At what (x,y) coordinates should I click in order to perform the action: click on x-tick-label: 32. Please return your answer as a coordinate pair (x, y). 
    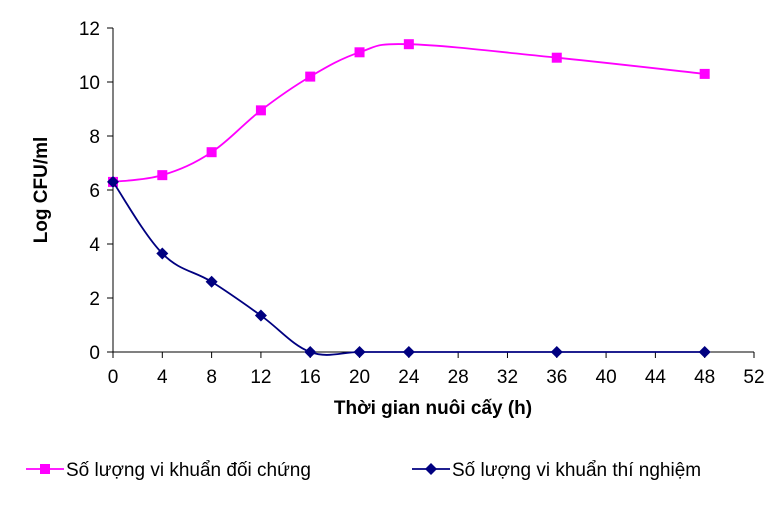
    Looking at the image, I should click on (507, 377).